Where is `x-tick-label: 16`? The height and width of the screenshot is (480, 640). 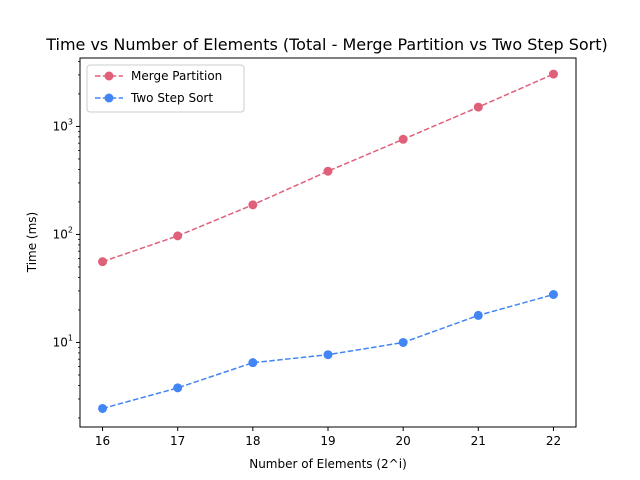 x-tick-label: 16 is located at coordinates (102, 441).